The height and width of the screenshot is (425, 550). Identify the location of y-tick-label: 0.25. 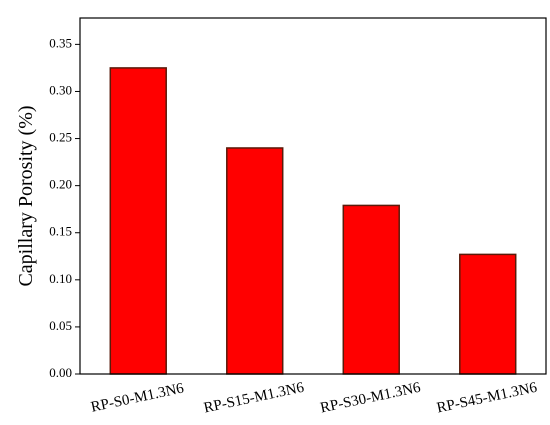
(60, 137).